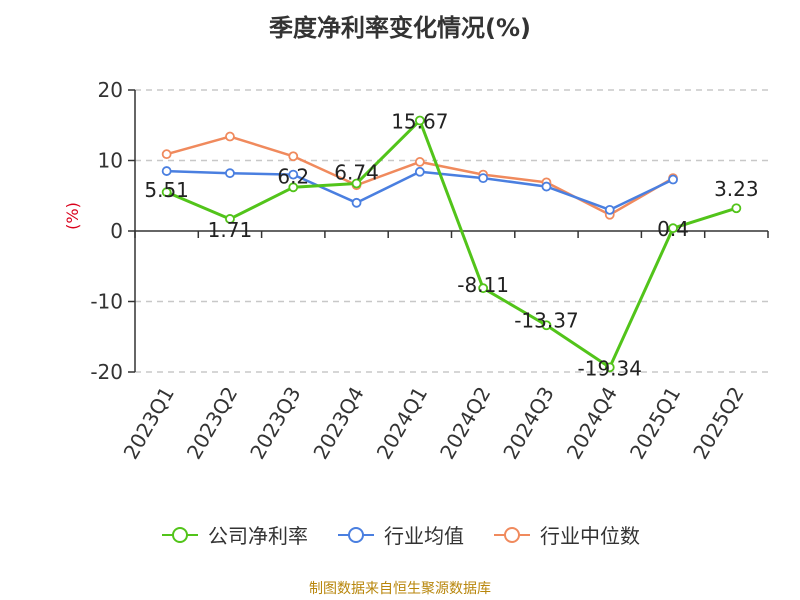 The width and height of the screenshot is (800, 600). What do you see at coordinates (424, 536) in the screenshot?
I see `legend-label-industry-mean: 行业均值` at bounding box center [424, 536].